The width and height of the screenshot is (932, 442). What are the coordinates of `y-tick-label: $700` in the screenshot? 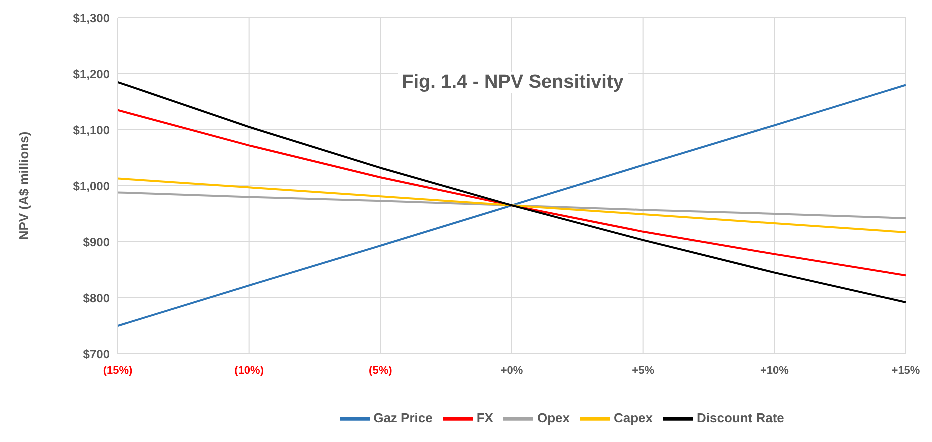 It's located at (96, 354).